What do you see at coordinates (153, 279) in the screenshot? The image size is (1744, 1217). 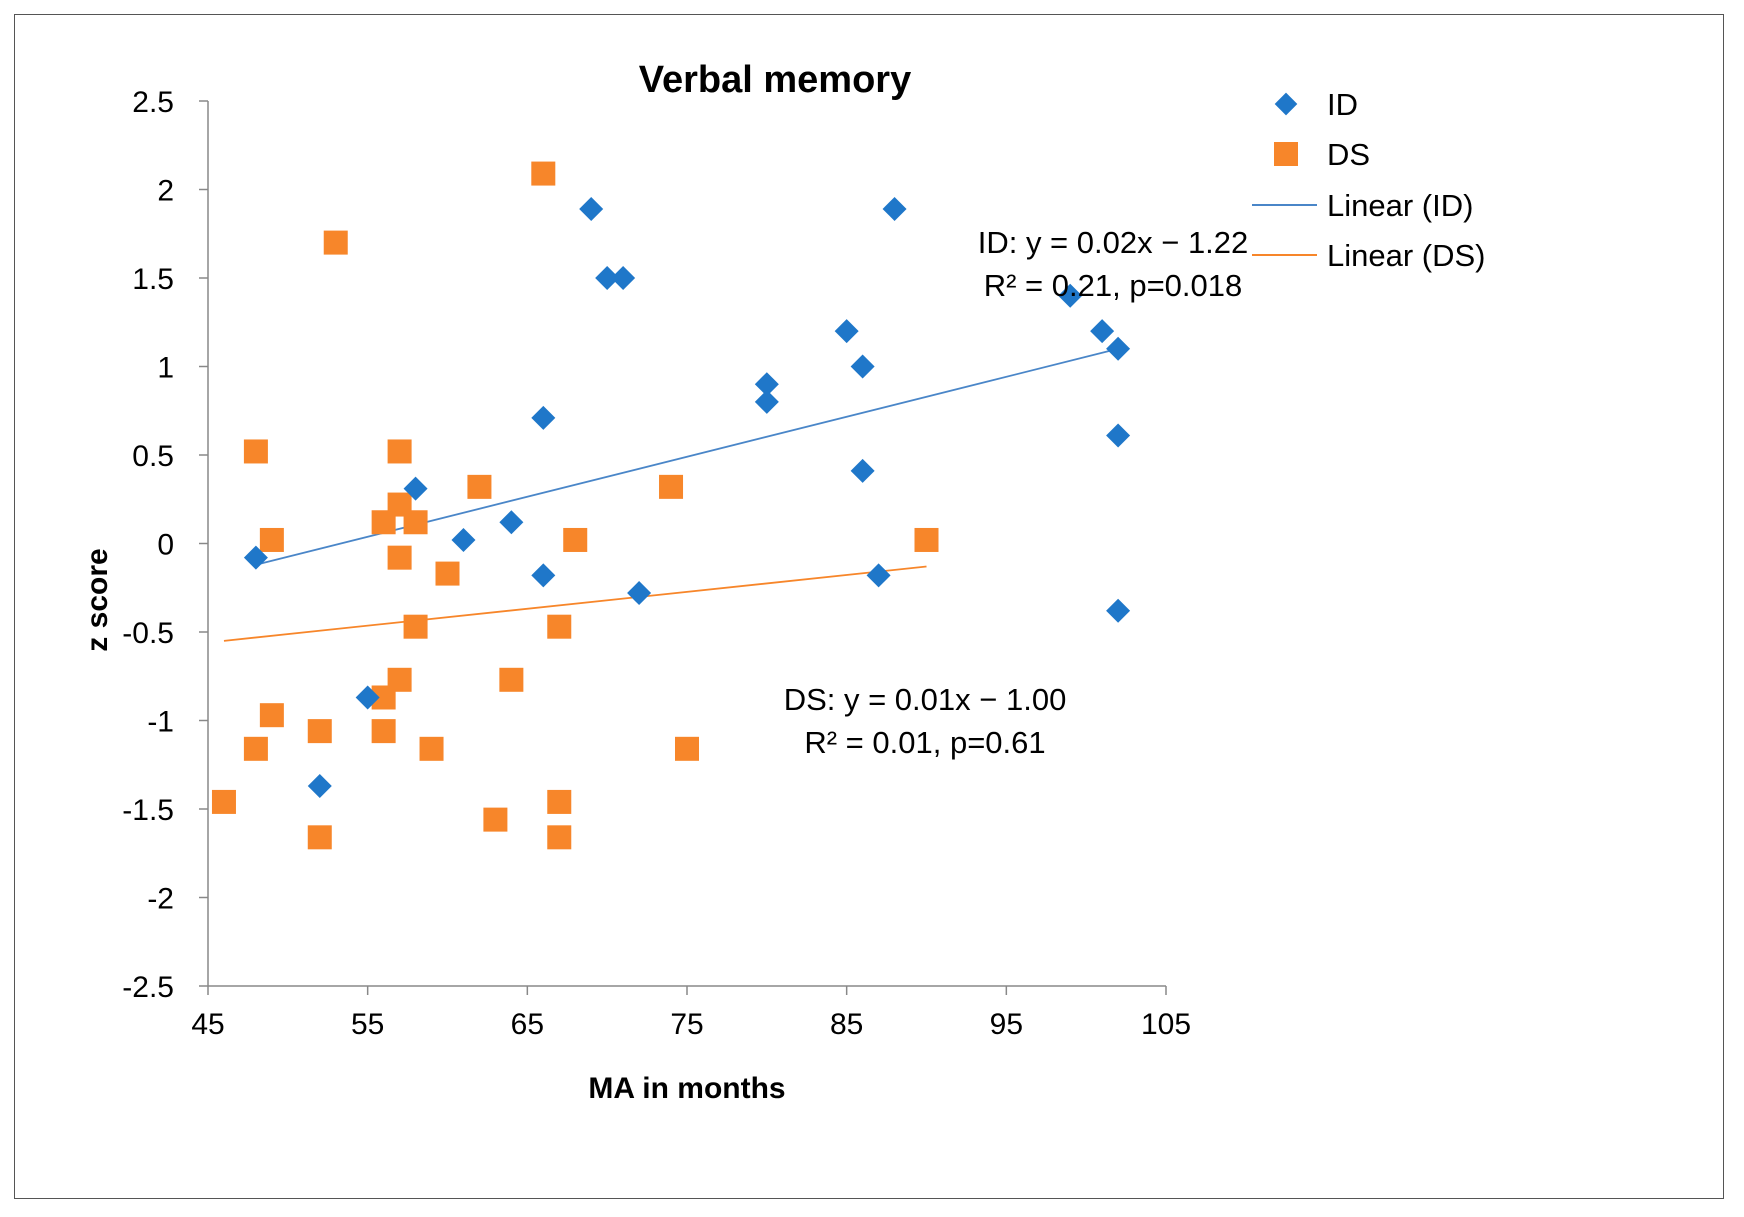 I see `y-tick-label: 1.5` at bounding box center [153, 279].